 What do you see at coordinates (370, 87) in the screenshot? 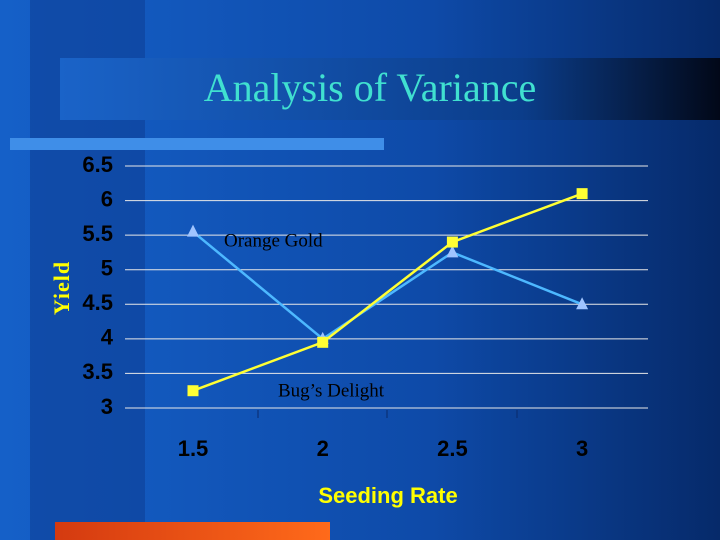
I see `chart-title: Analysis of Variance` at bounding box center [370, 87].